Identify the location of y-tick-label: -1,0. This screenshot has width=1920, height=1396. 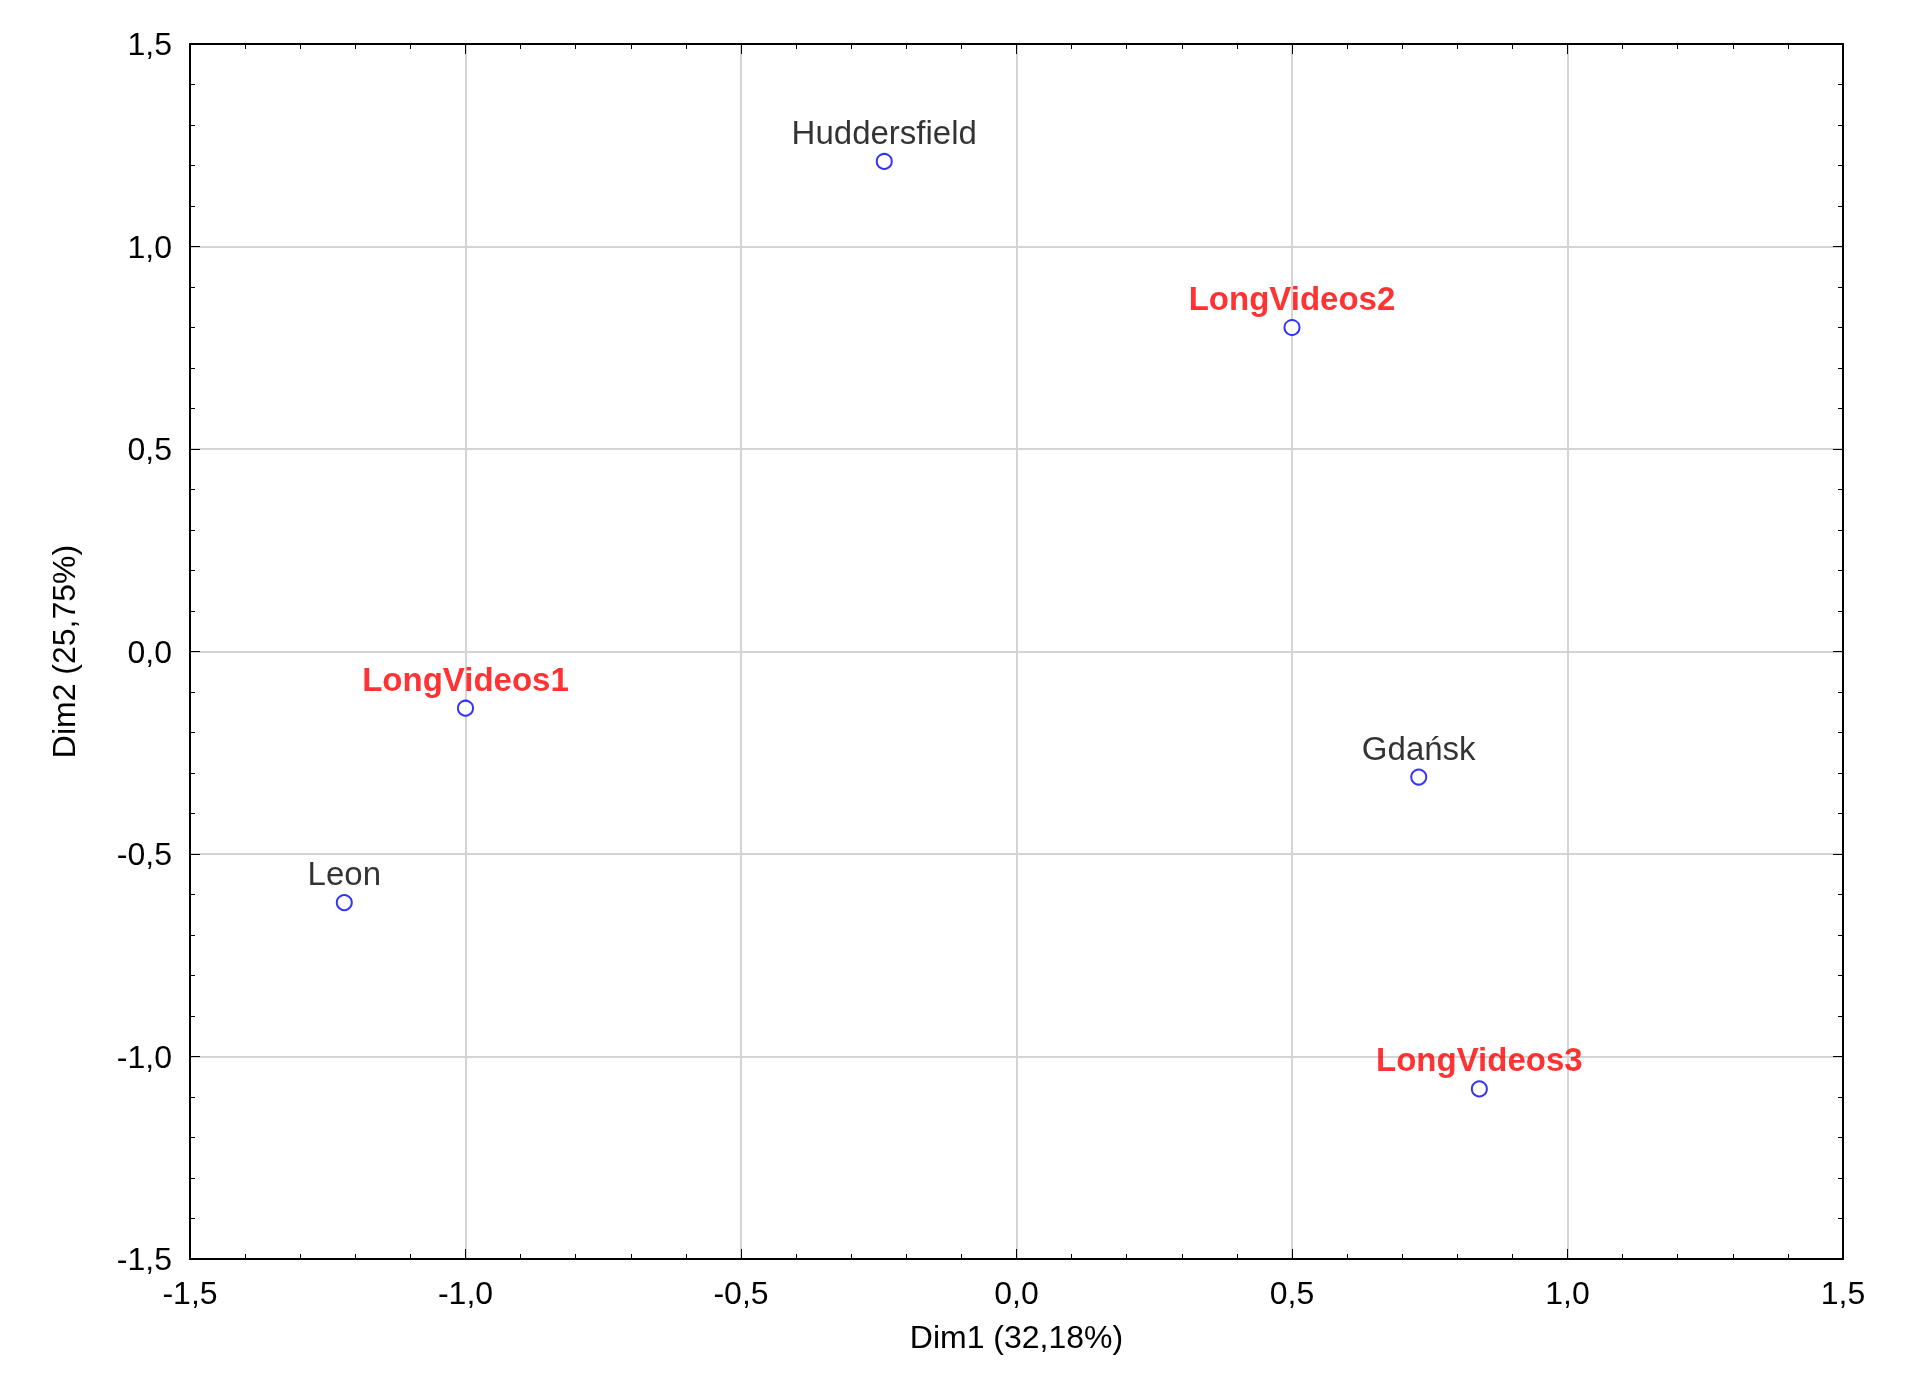
(144, 1056).